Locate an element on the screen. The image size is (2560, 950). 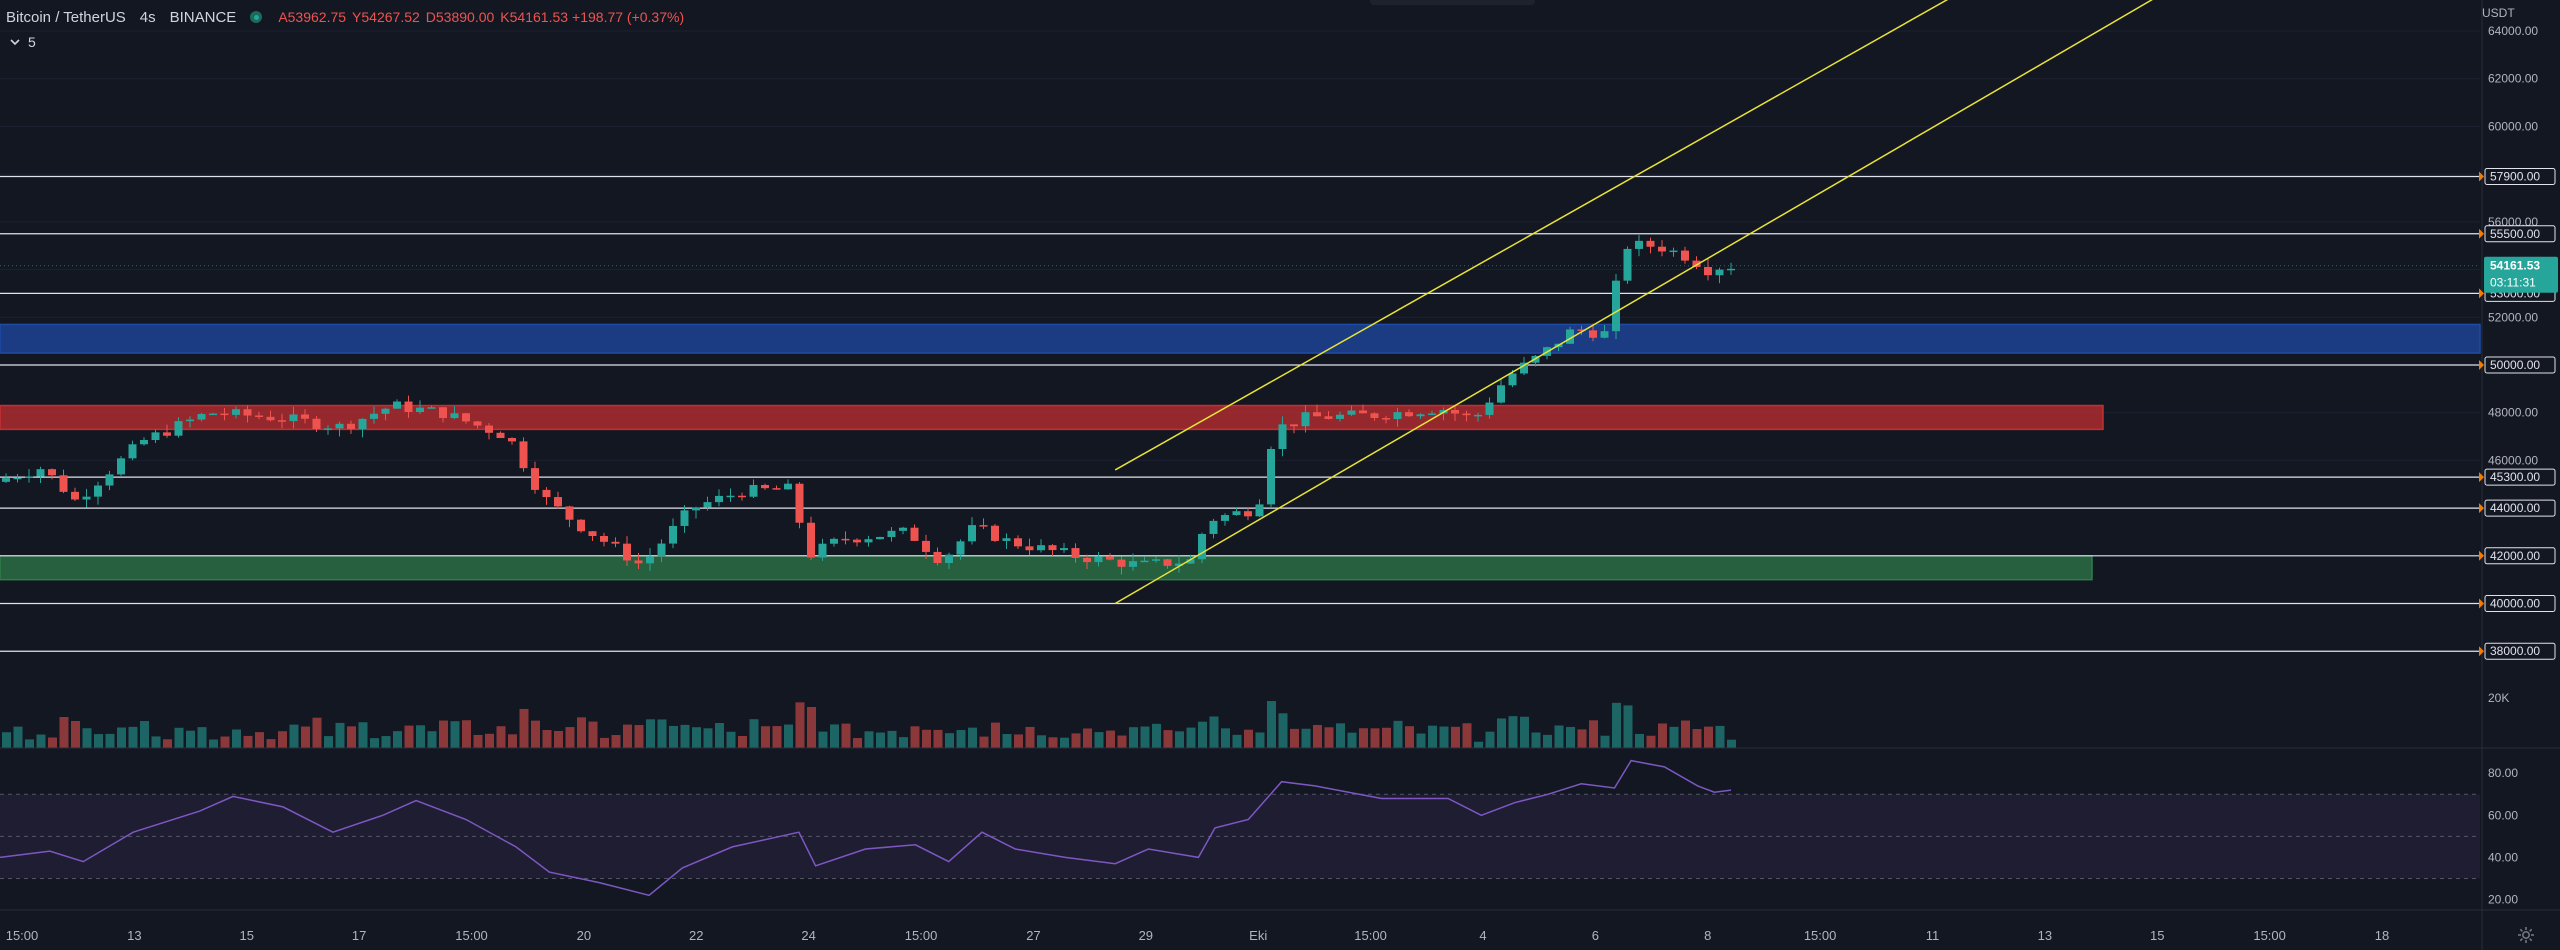
ohlc-values: A53962.75 Y54267.52 D53890.00 K54161.53 is located at coordinates (423, 17).